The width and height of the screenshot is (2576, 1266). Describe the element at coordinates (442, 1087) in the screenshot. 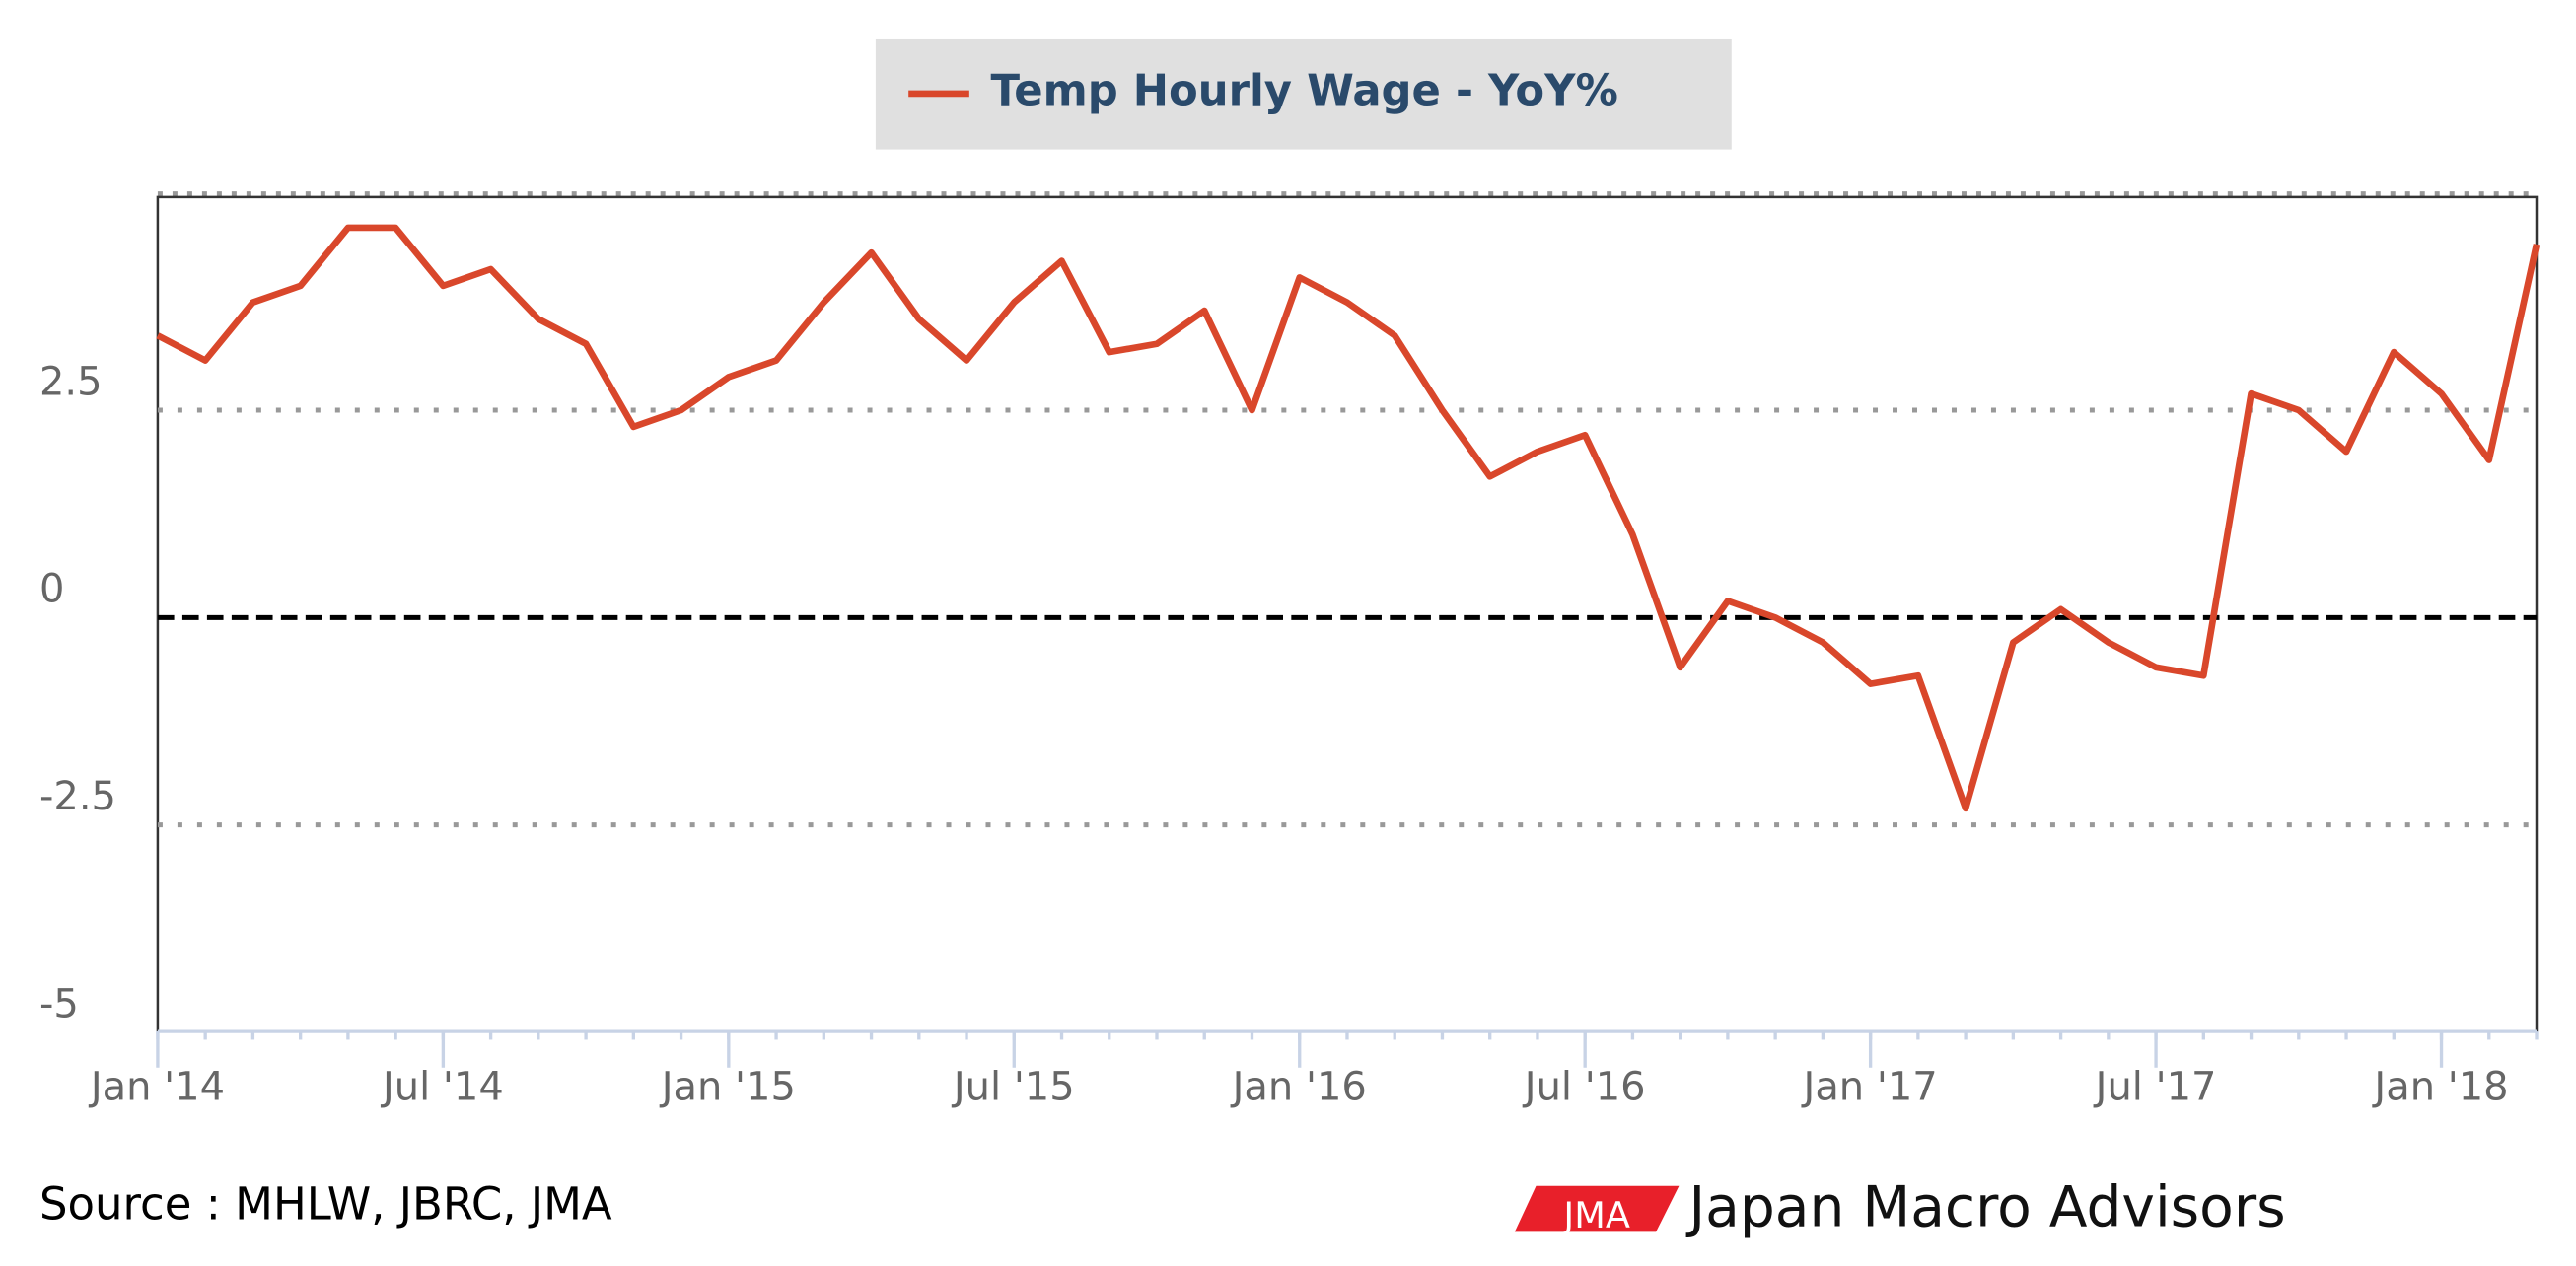

I see `x-tick-label: Jul '14` at that location.